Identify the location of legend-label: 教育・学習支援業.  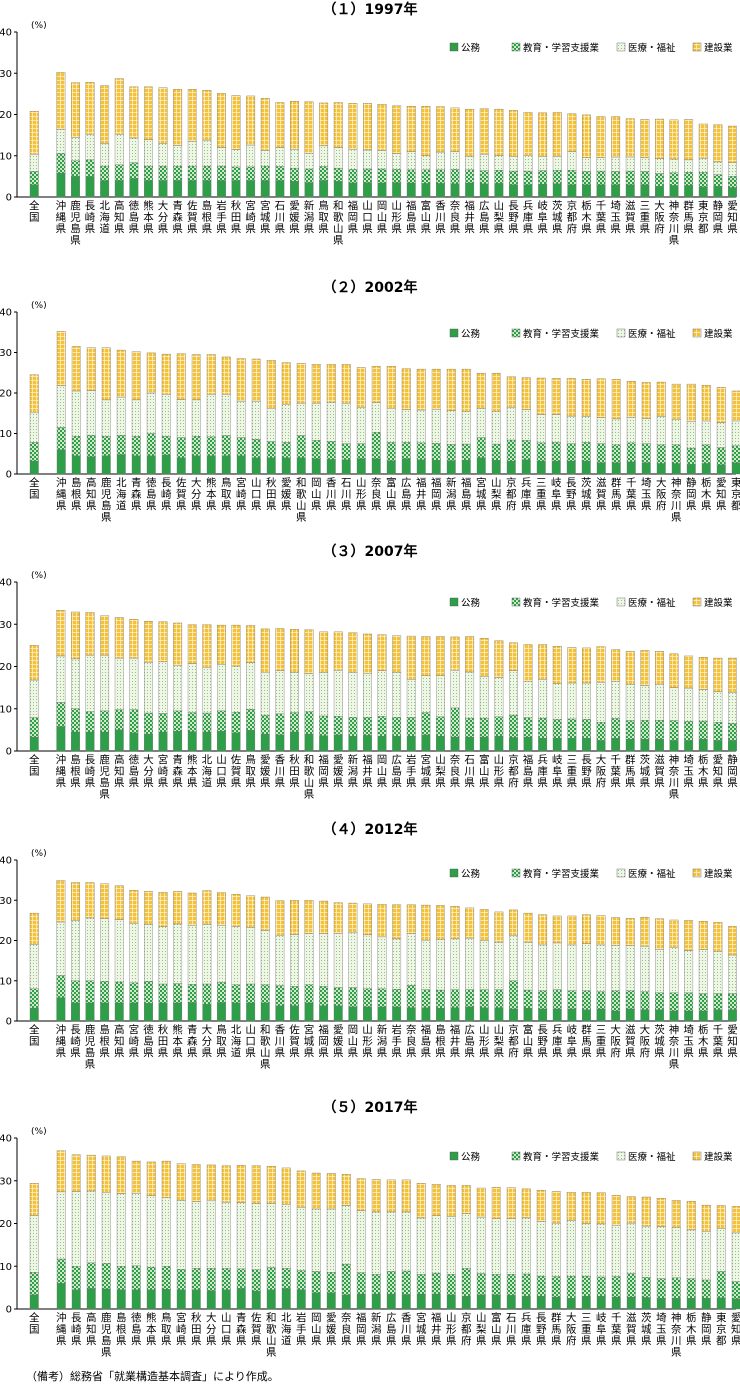
(561, 1157).